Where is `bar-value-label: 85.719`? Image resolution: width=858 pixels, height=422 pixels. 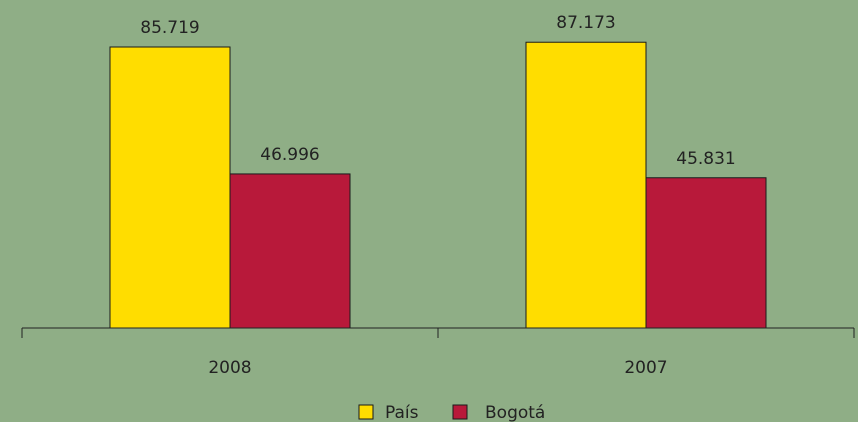 bar-value-label: 85.719 is located at coordinates (169, 28).